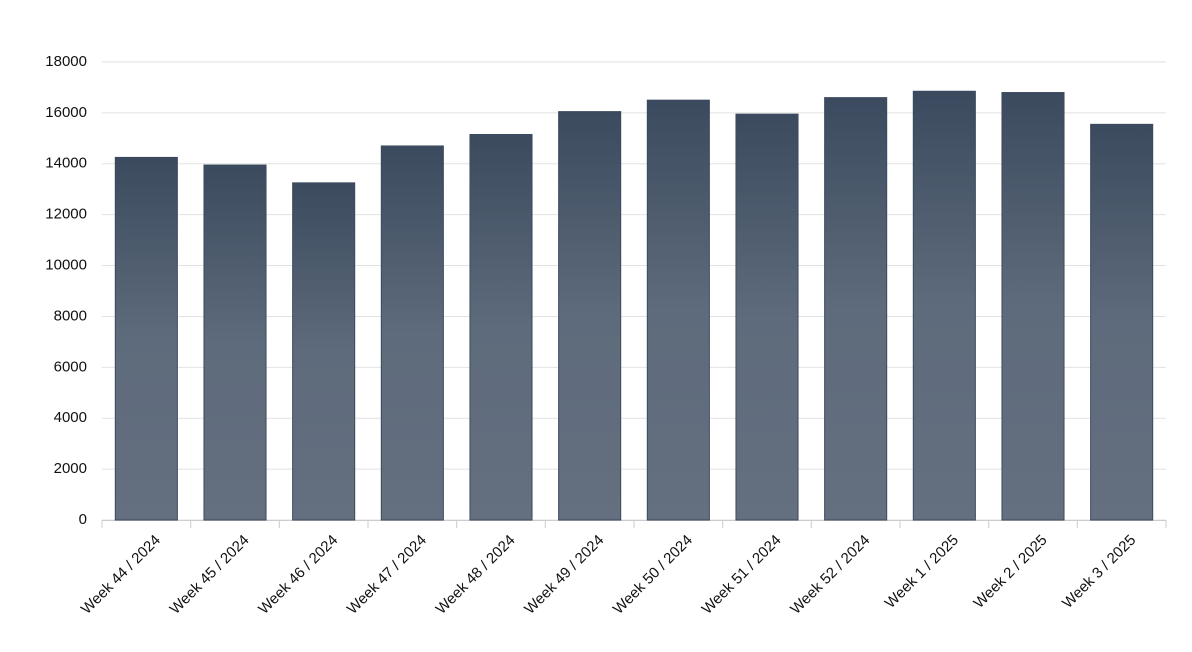 Image resolution: width=1192 pixels, height=652 pixels. I want to click on x-tick-label: Week 1 / 2025, so click(922, 572).